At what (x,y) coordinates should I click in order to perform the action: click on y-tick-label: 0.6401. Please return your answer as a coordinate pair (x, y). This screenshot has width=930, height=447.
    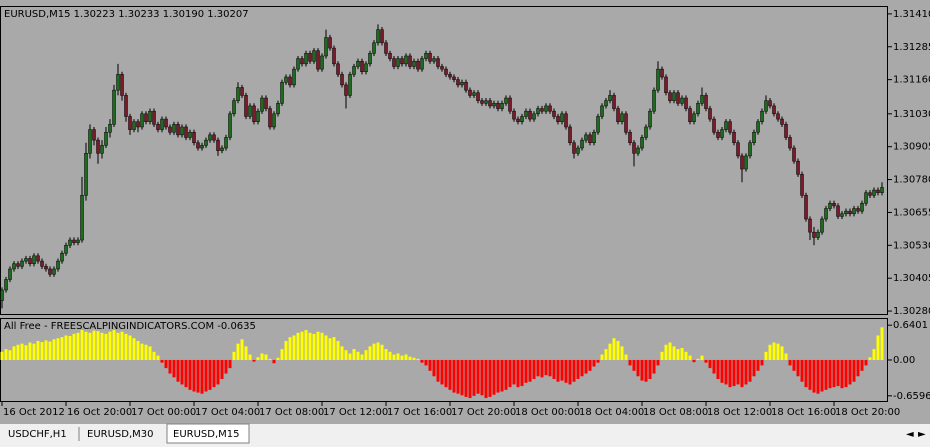
    Looking at the image, I should click on (910, 325).